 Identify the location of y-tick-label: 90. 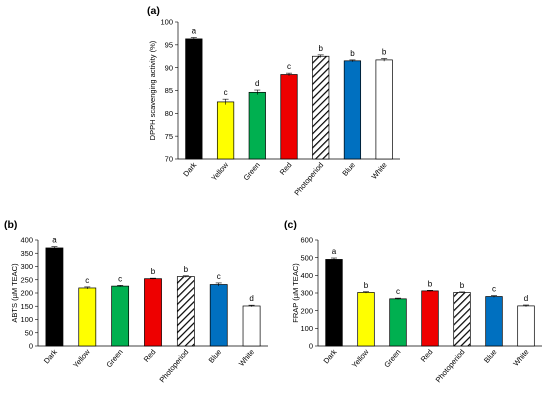
(169, 67).